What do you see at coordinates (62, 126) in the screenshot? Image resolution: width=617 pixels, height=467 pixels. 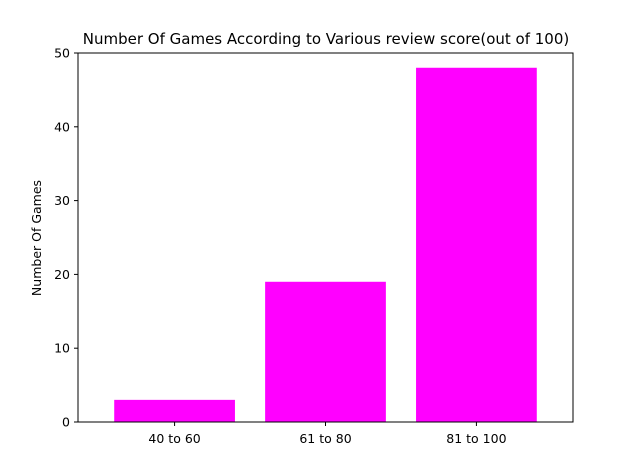 I see `y-tick-label: 40` at bounding box center [62, 126].